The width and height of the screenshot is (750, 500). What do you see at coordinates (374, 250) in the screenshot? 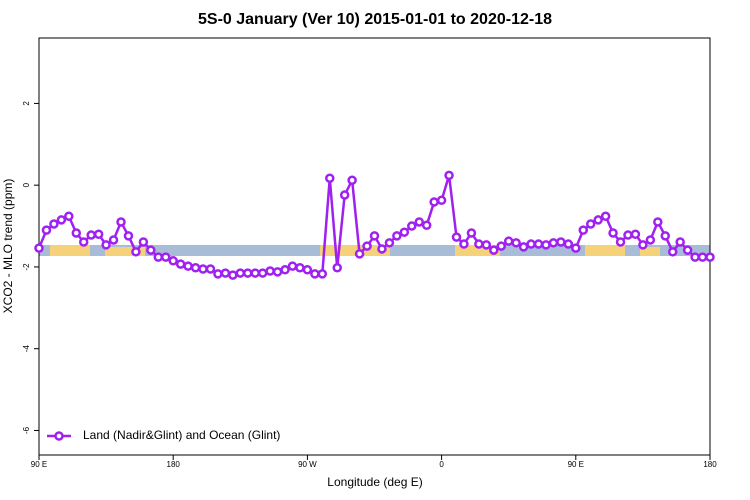
I see `map-strip` at bounding box center [374, 250].